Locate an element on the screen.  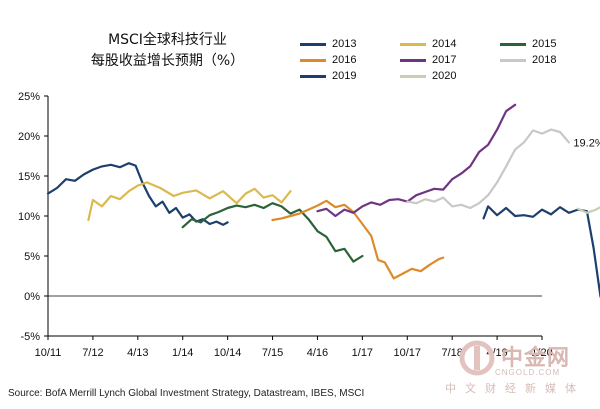
legend-item-2018: 2018 is located at coordinates (528, 60).